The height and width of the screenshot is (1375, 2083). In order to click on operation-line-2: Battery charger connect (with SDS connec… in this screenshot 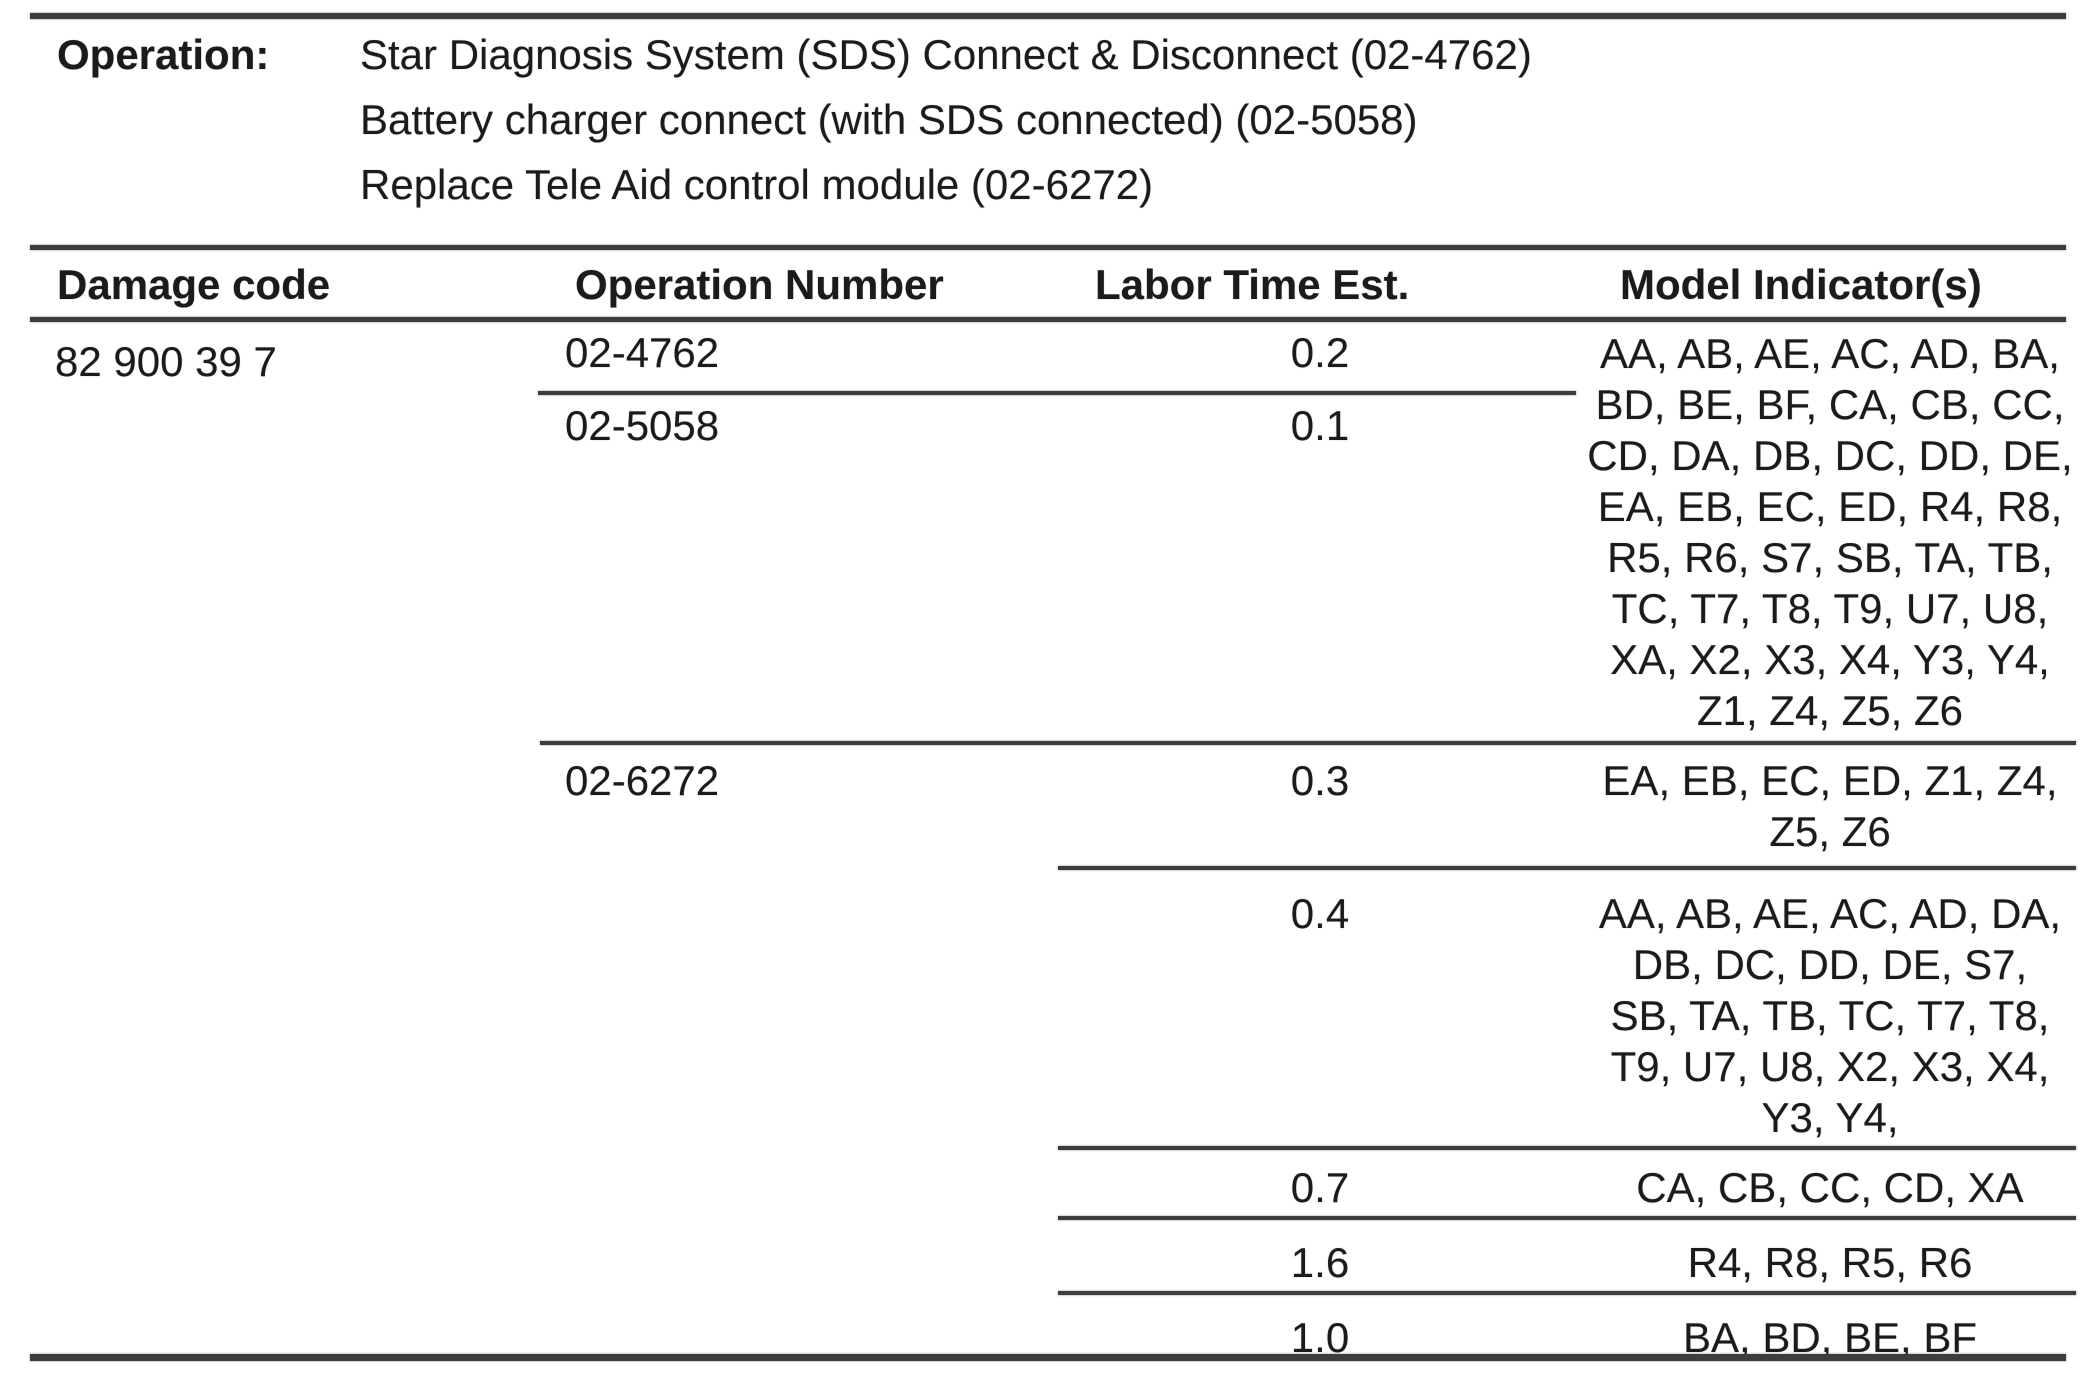, I will do `click(889, 119)`.